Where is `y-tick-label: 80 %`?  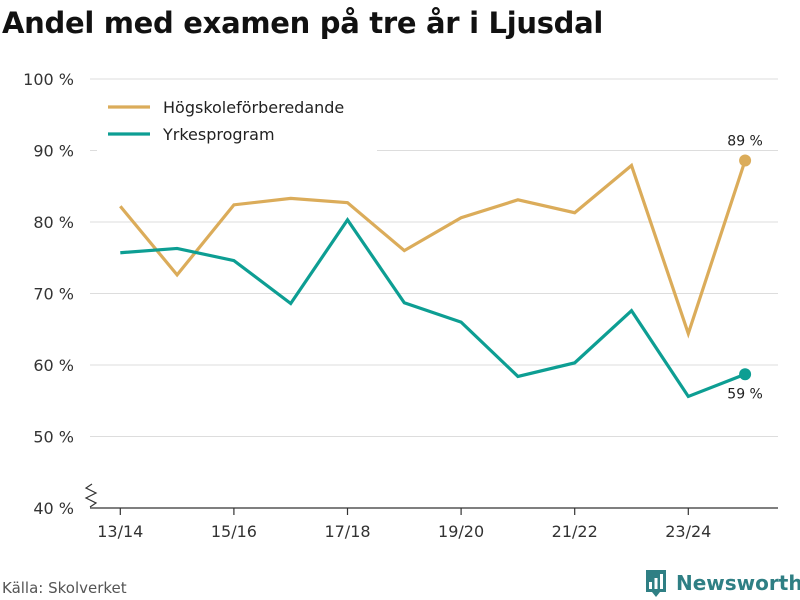
y-tick-label: 80 % is located at coordinates (53, 222).